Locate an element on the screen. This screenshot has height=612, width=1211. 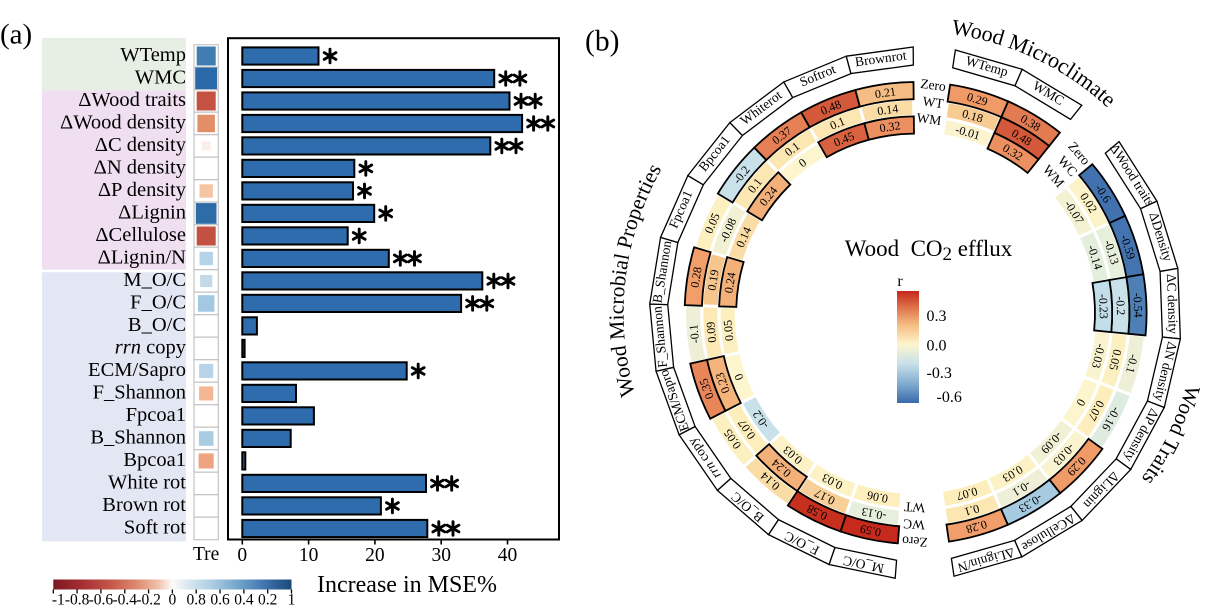
svg-text: -0.01 is located at coordinates (968, 132).